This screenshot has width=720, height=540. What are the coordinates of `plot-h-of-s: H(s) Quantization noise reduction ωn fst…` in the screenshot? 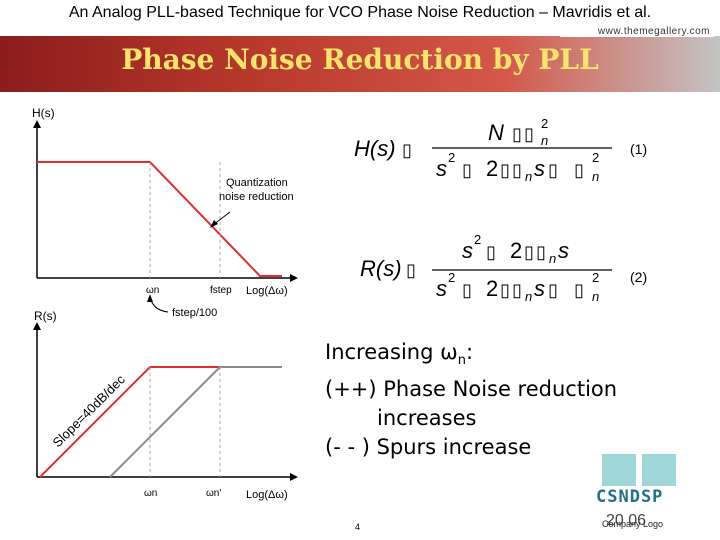 It's located at (165, 212).